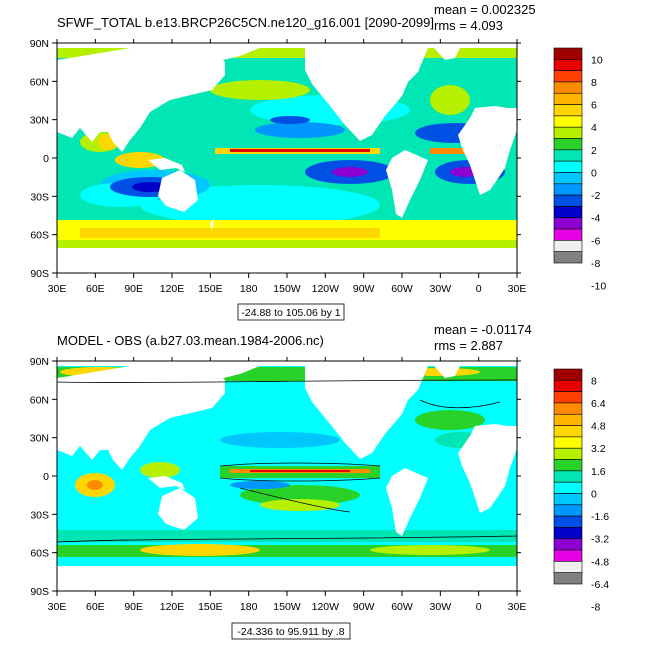  What do you see at coordinates (594, 151) in the screenshot?
I see `colorbar-label: 2` at bounding box center [594, 151].